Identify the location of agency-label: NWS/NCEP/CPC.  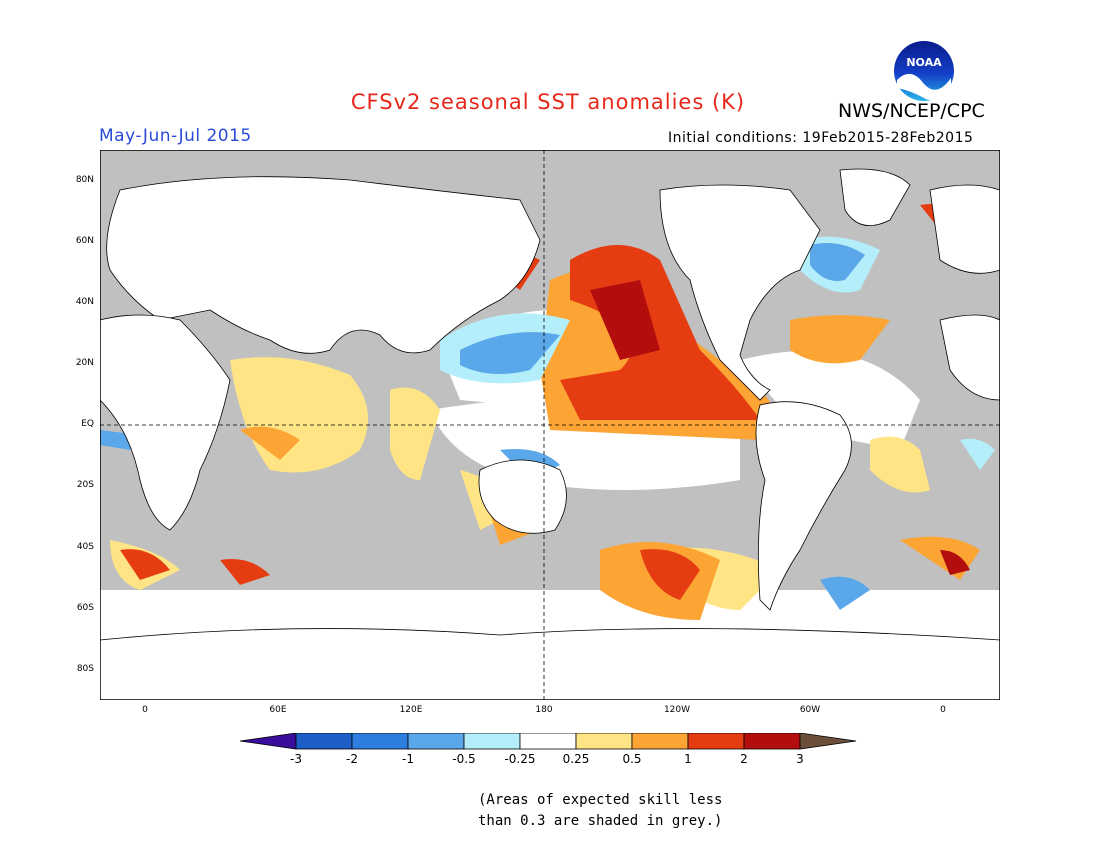
(911, 111).